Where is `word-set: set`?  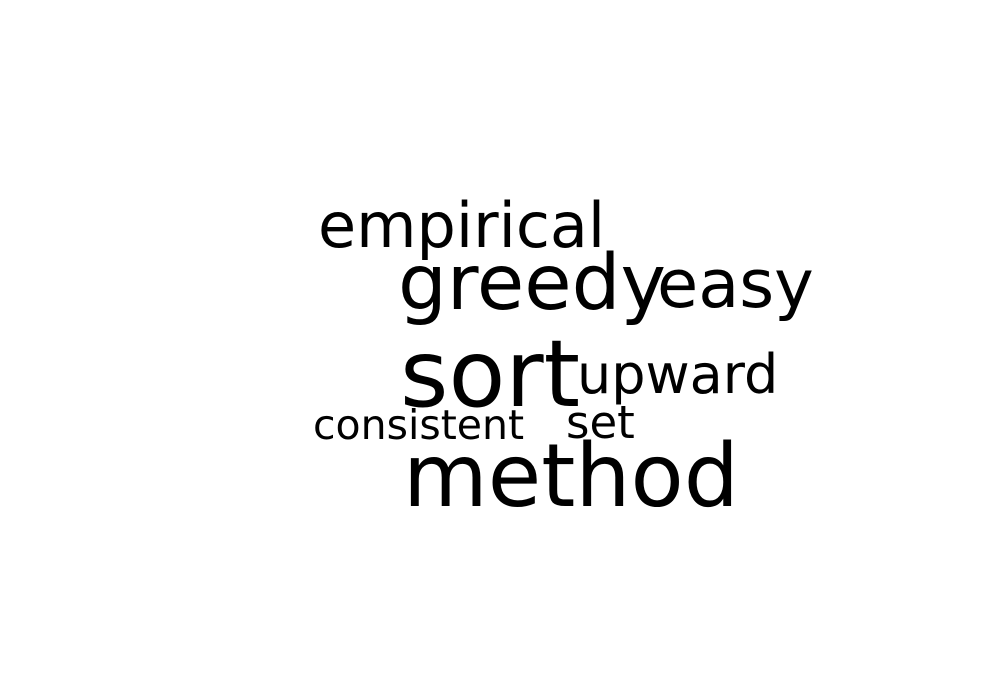
word-set: set is located at coordinates (600, 422).